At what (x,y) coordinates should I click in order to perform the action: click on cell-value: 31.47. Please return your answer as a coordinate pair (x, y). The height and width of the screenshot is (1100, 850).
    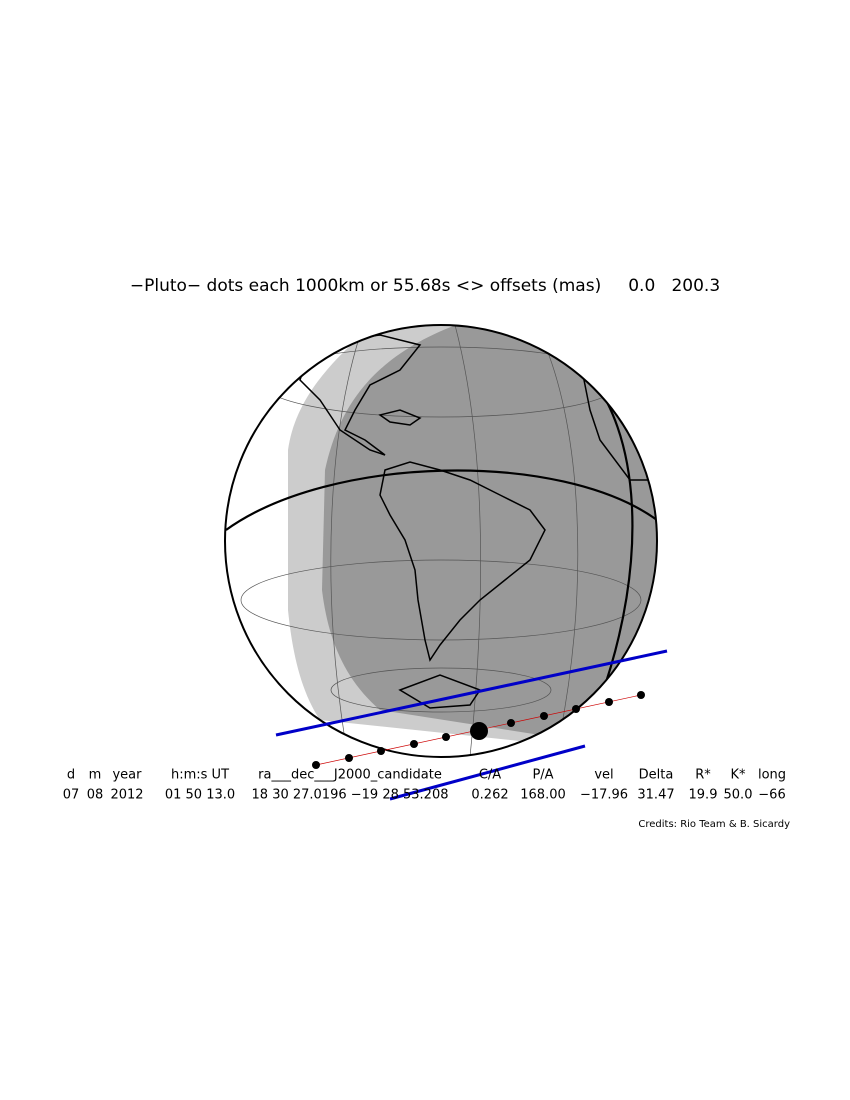
    Looking at the image, I should click on (655, 795).